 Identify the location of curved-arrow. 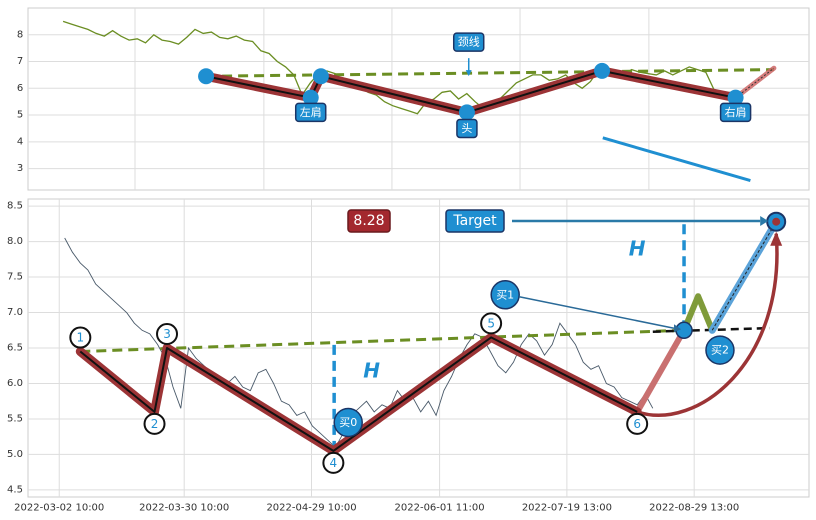
(707, 325).